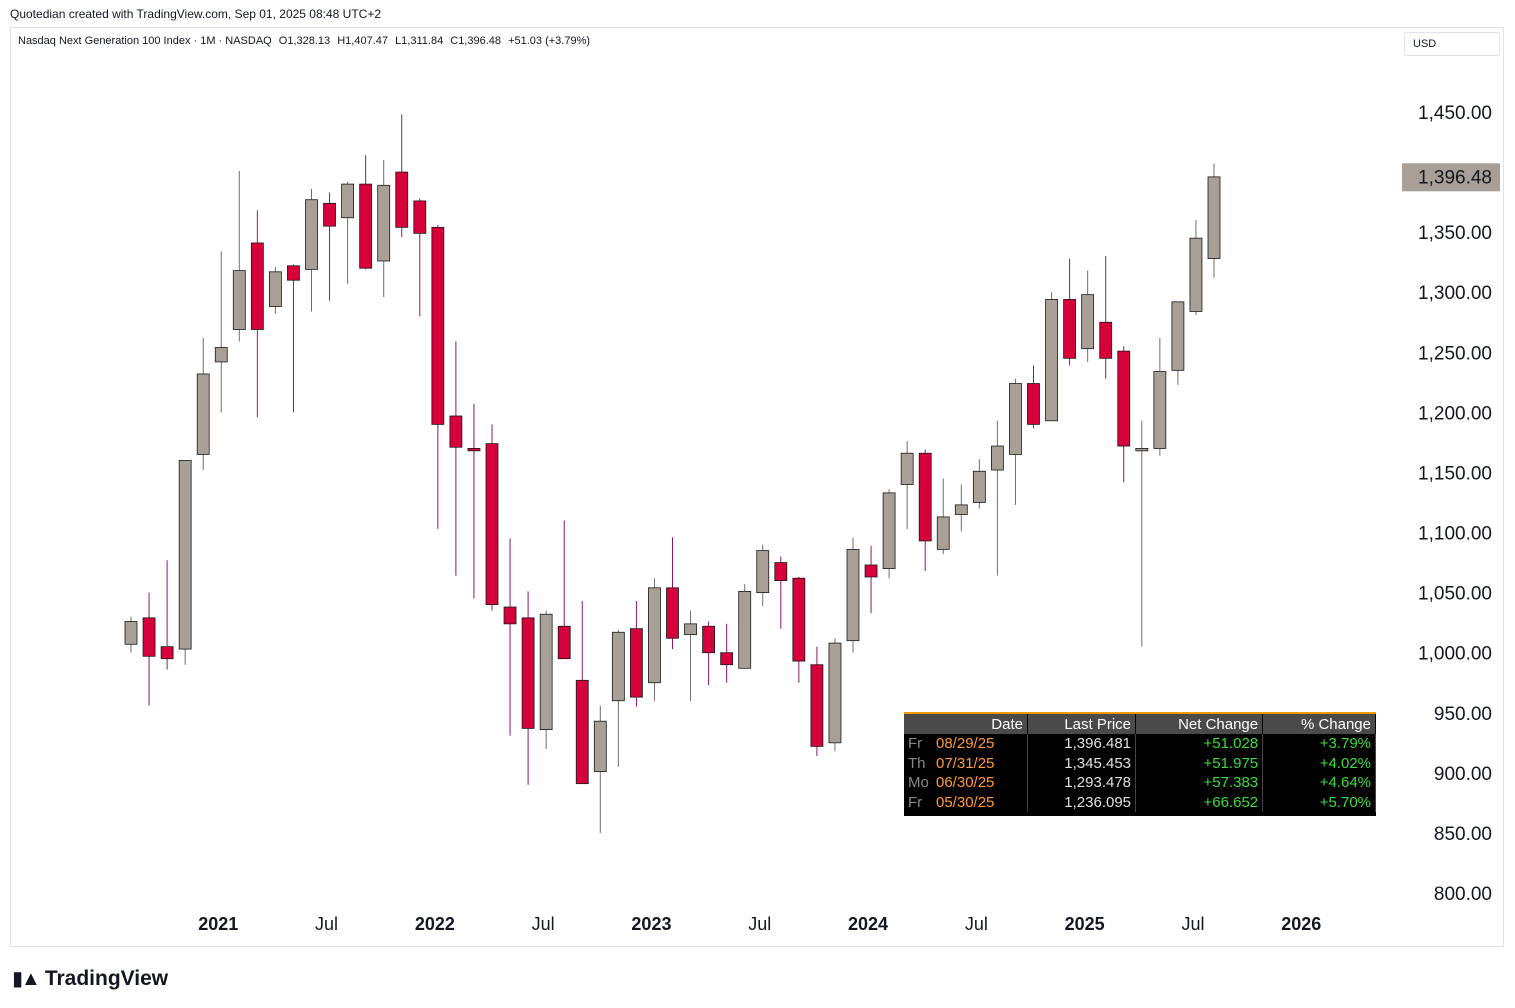  Describe the element at coordinates (1140, 744) in the screenshot. I see `table-row: Fr 08/29/25 1,396.481 +51.028 +3.79%` at that location.